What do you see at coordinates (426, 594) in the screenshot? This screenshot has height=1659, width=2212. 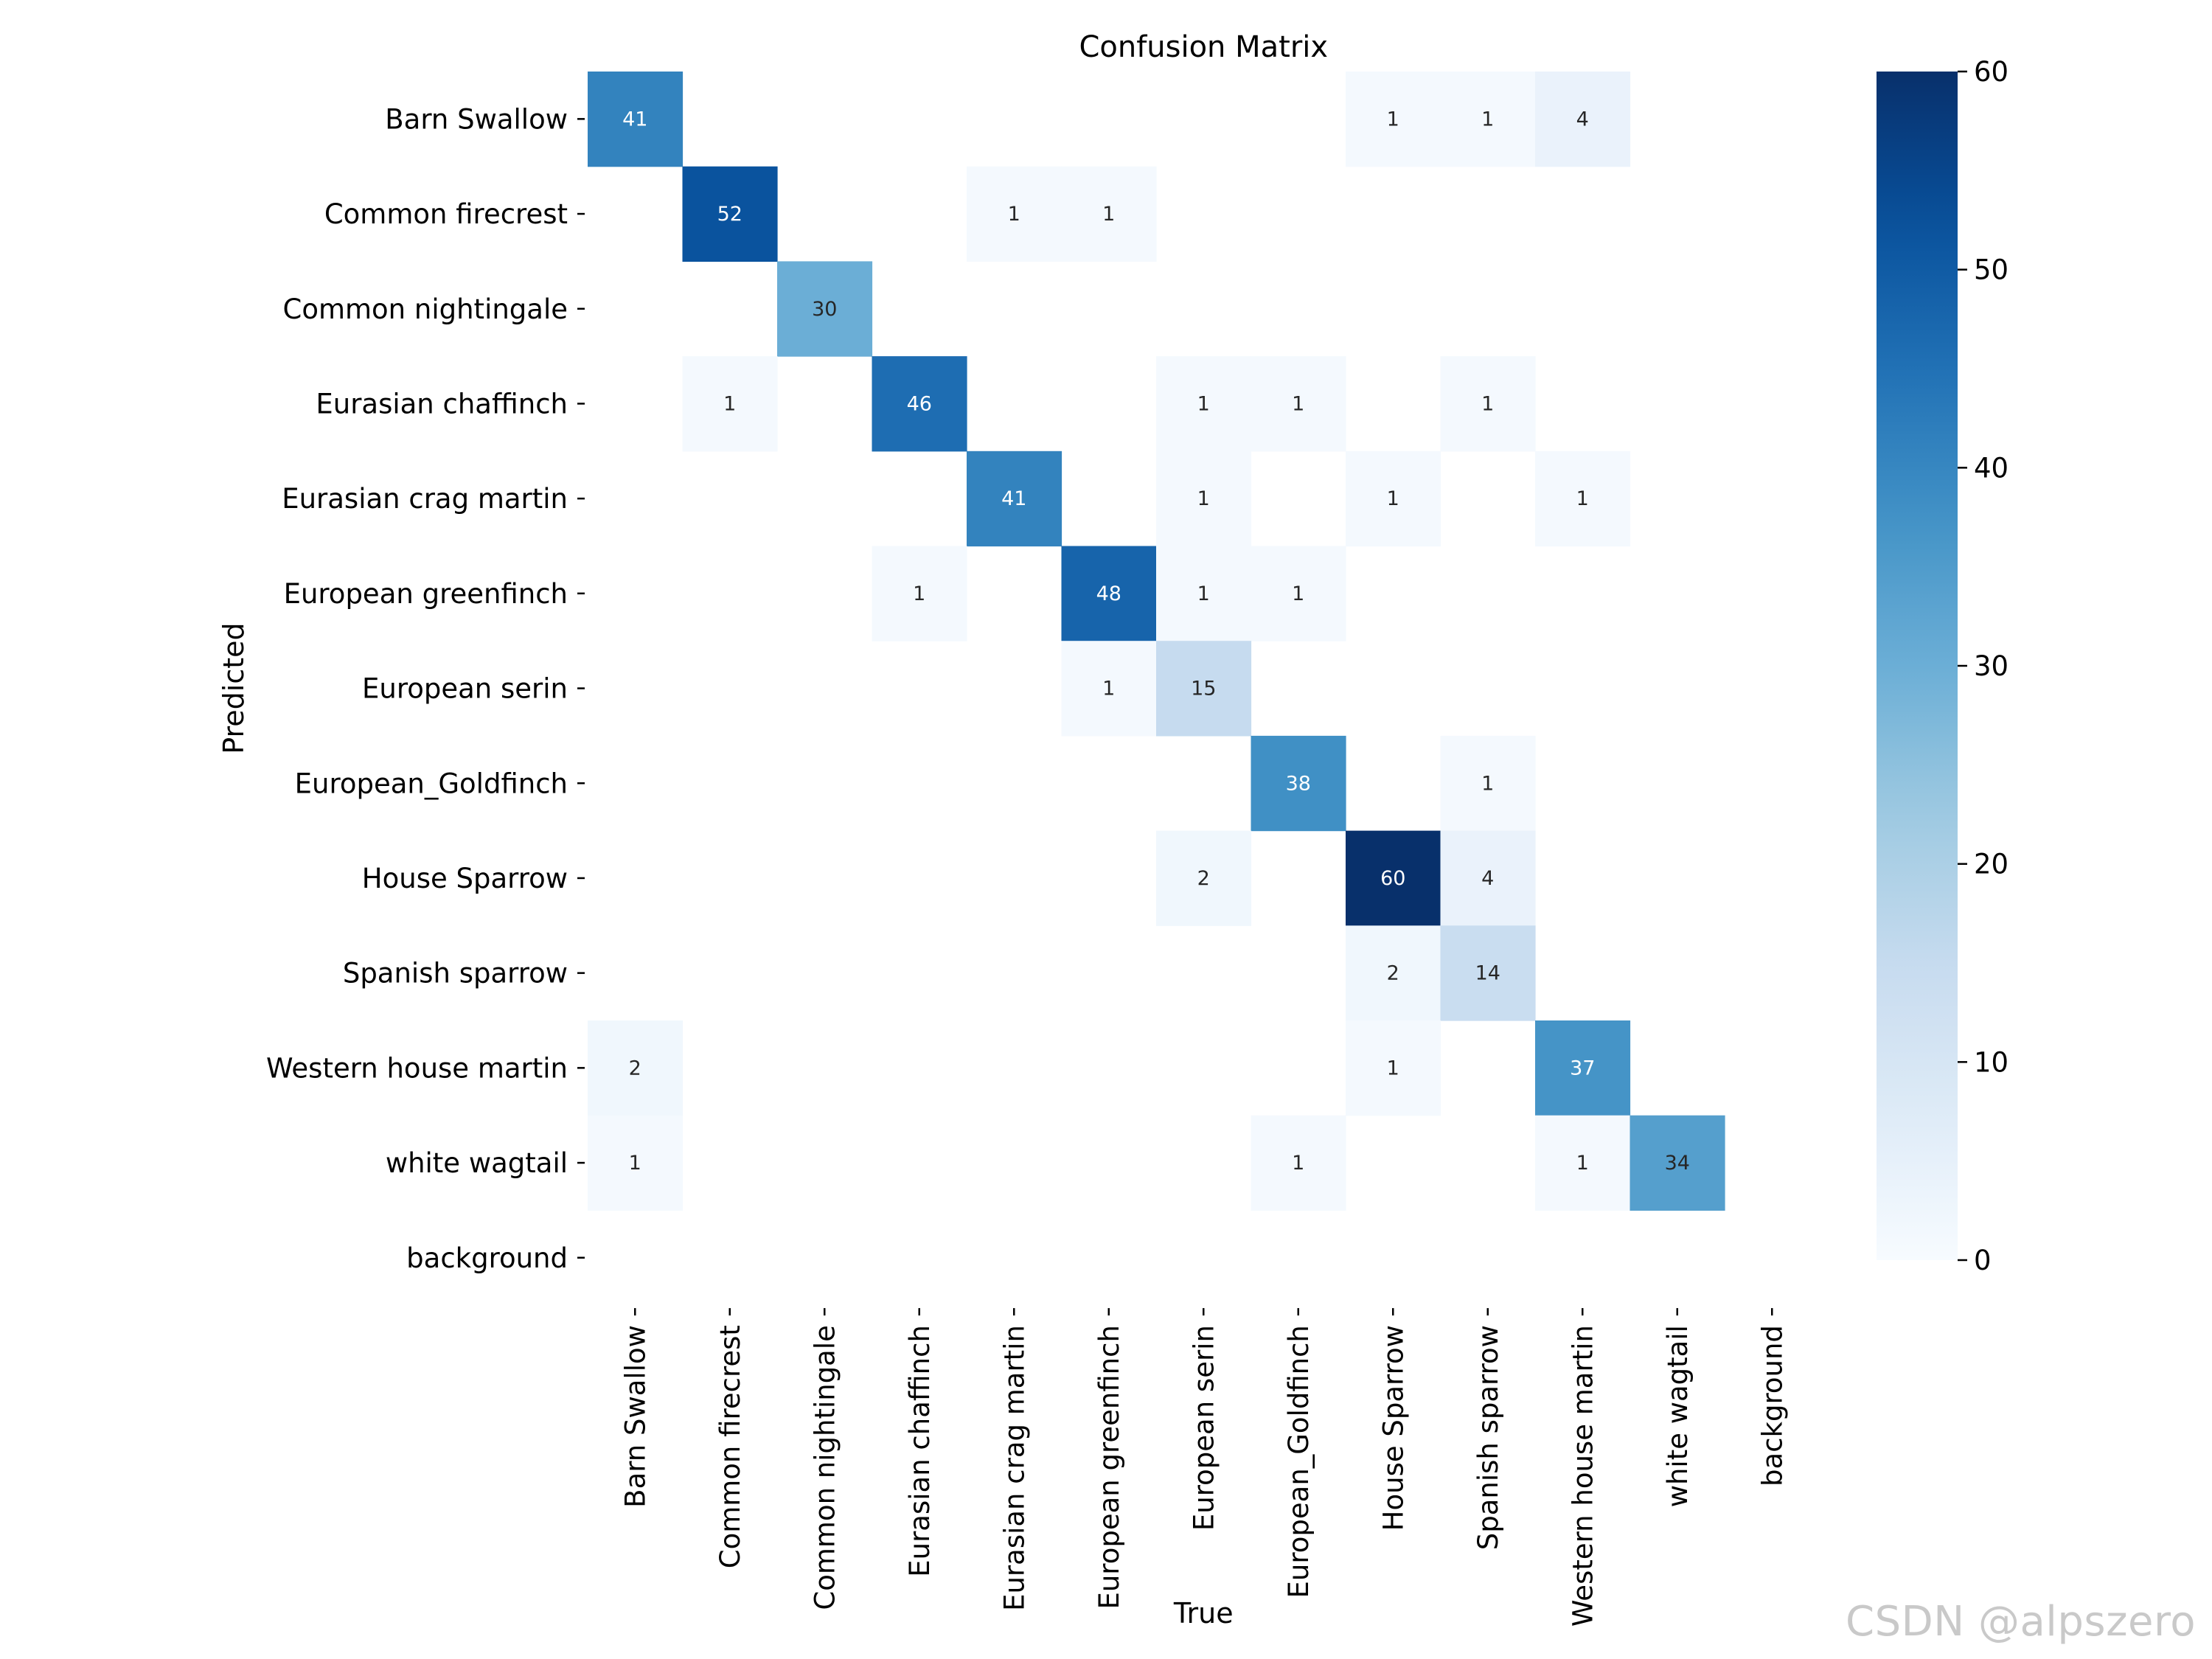 I see `y-tick-label: European greenfinch` at bounding box center [426, 594].